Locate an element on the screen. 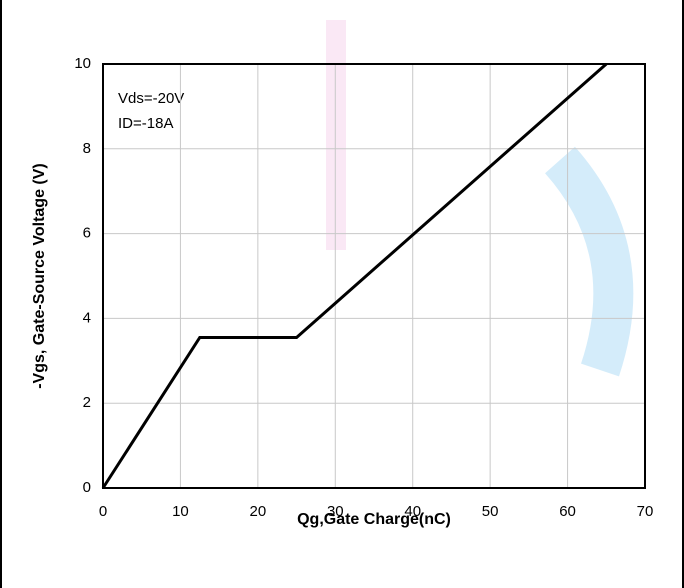 This screenshot has height=588, width=684. annotation: ID=-18A is located at coordinates (145, 123).